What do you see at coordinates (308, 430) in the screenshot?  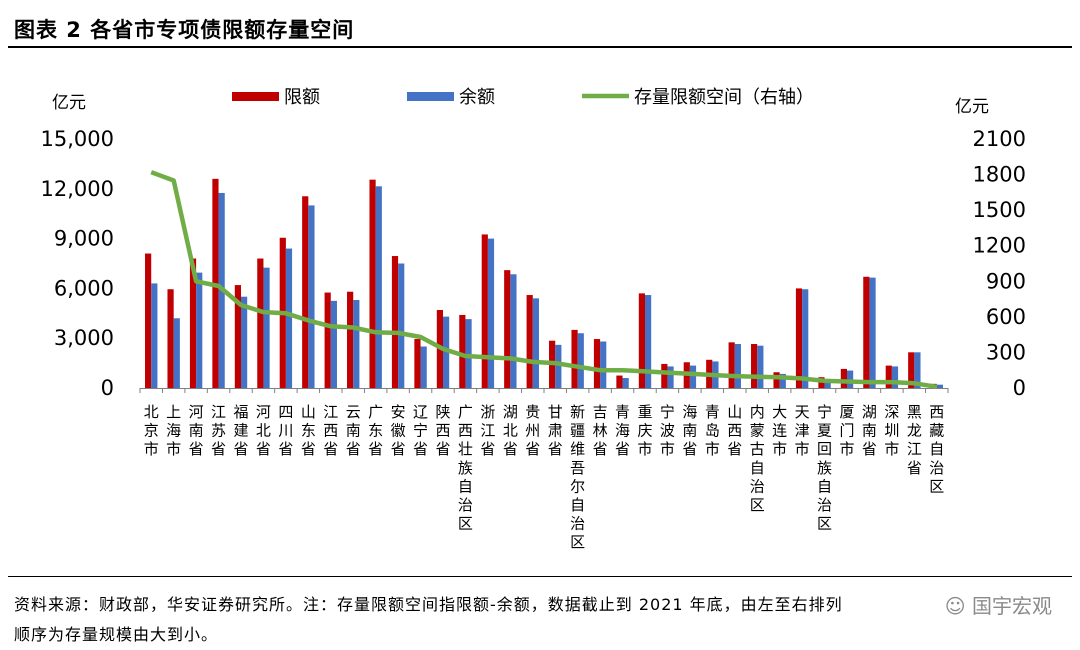 I see `x-axis-category-label: 山东省` at bounding box center [308, 430].